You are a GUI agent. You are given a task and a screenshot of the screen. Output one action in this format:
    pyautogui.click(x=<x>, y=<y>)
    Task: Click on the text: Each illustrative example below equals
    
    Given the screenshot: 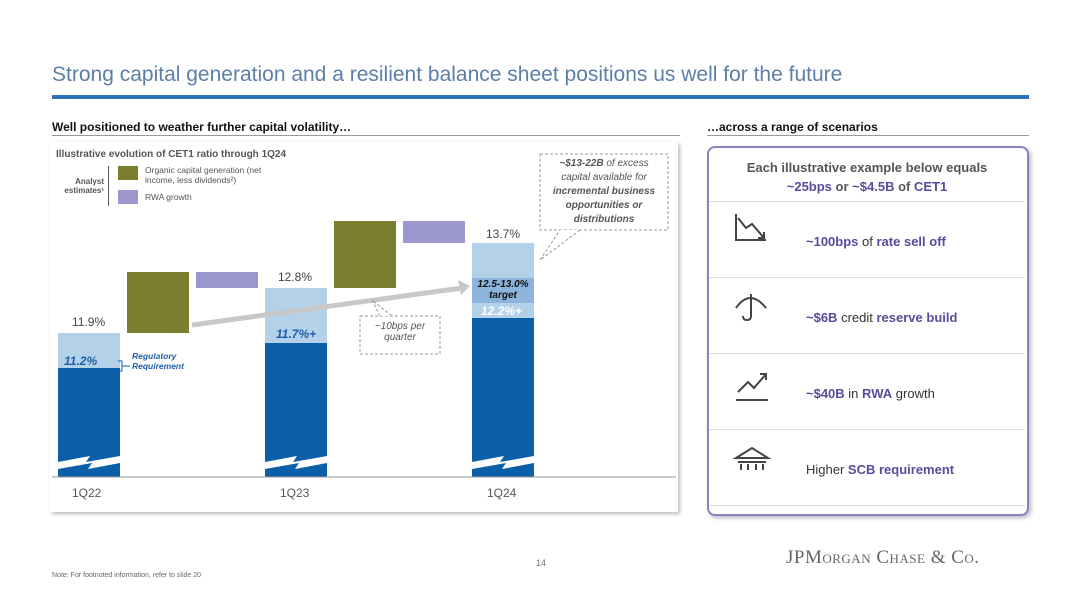 What is the action you would take?
    pyautogui.click(x=867, y=167)
    